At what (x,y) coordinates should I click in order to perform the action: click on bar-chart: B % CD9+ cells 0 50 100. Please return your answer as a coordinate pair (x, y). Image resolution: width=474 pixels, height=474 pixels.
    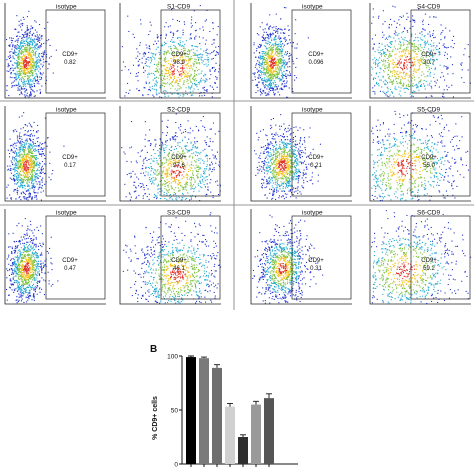
    Looking at the image, I should click on (224, 406).